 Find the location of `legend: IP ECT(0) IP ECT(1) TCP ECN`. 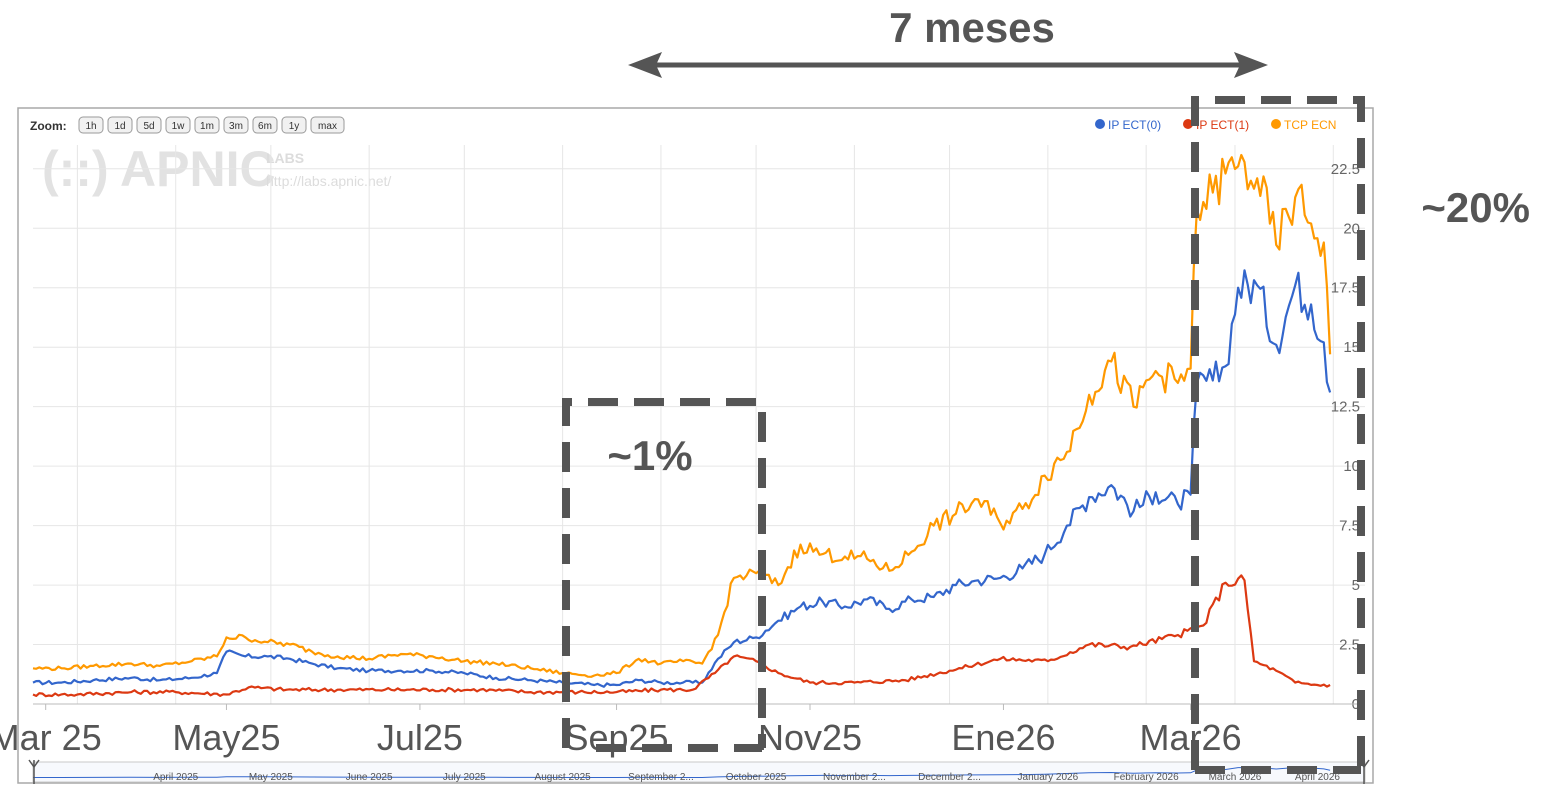

legend: IP ECT(0) IP ECT(1) TCP ECN is located at coordinates (1215, 125).